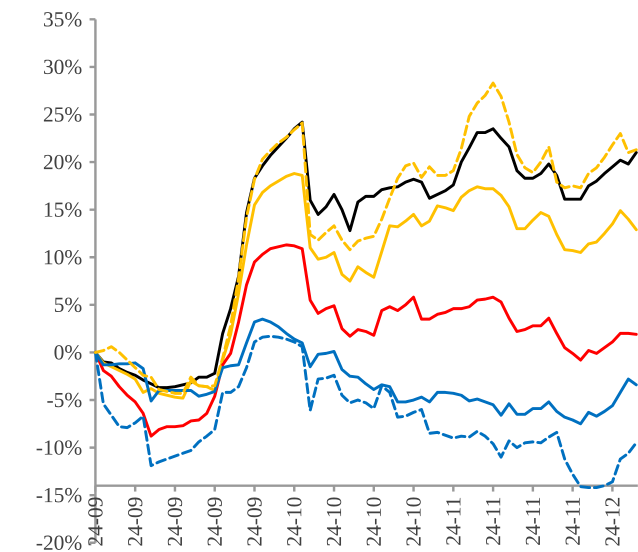 This screenshot has width=638, height=552. What do you see at coordinates (63, 209) in the screenshot?
I see `y-tick-label: 15%` at bounding box center [63, 209].